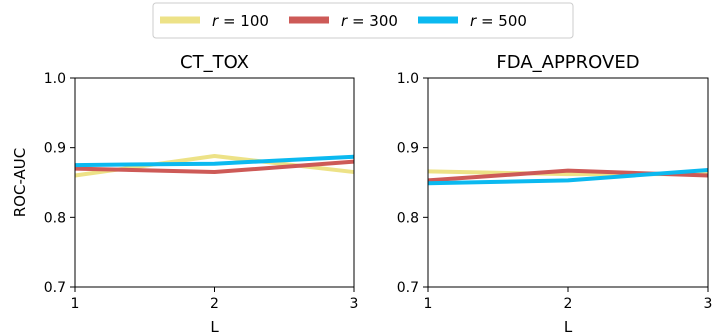 The height and width of the screenshot is (335, 712). I want to click on panel-title: CT_TOX, so click(214, 62).